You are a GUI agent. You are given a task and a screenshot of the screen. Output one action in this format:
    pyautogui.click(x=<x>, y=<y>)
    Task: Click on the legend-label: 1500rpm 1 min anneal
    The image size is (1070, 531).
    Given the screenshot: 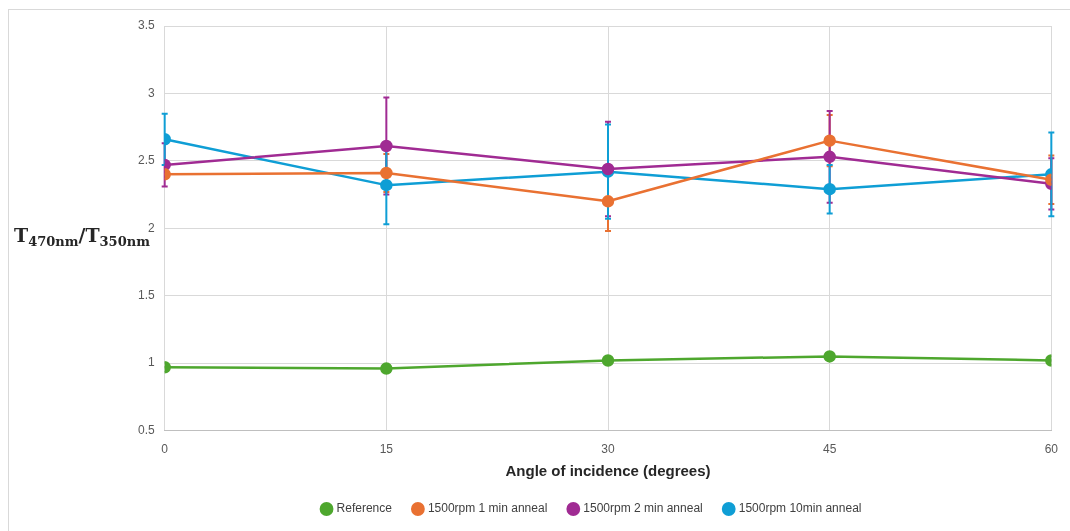 What is the action you would take?
    pyautogui.click(x=487, y=508)
    